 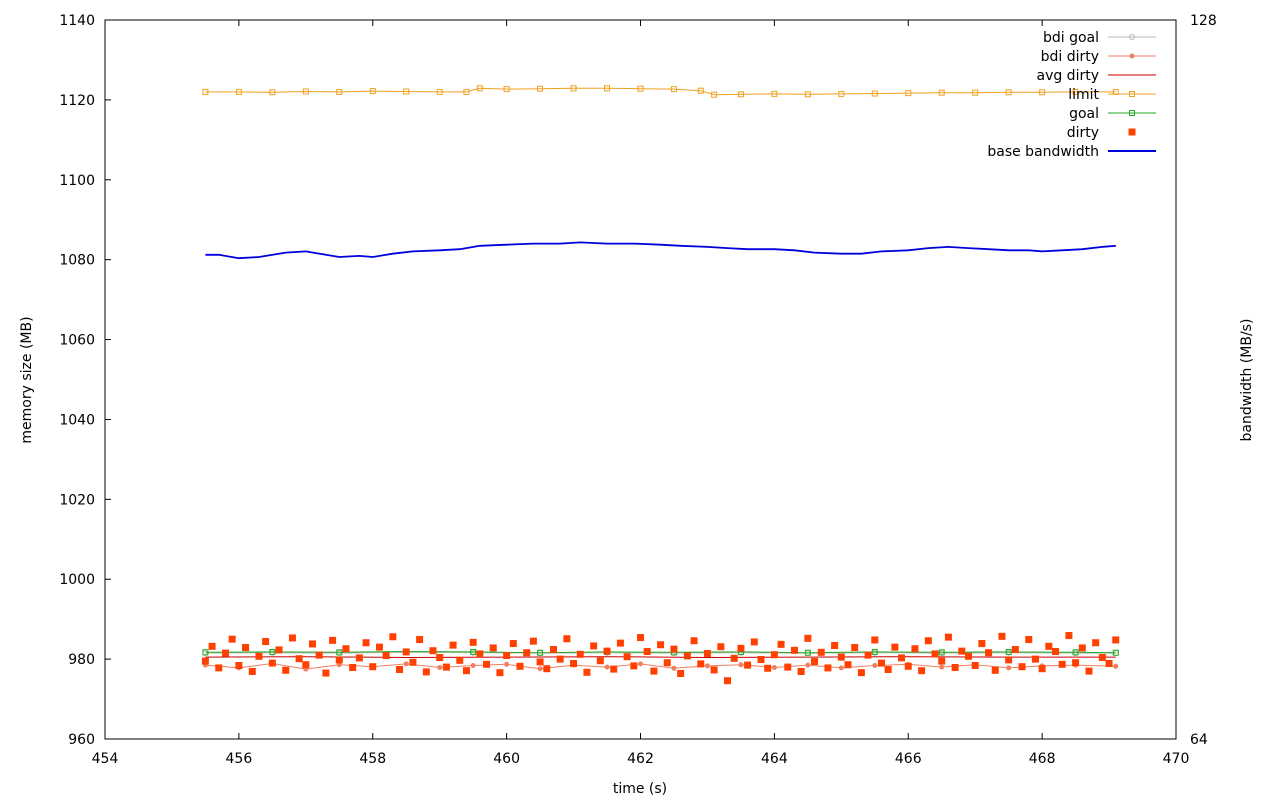 I want to click on legend-item-goal: goal, so click(x=1112, y=114).